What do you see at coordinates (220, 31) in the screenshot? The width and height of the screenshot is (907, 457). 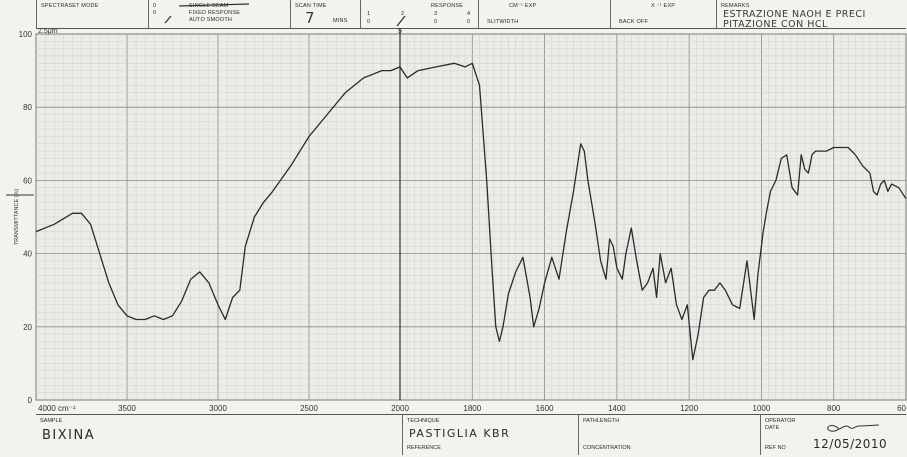 I see `top-wavelength-markers: 2.5μm 5` at bounding box center [220, 31].